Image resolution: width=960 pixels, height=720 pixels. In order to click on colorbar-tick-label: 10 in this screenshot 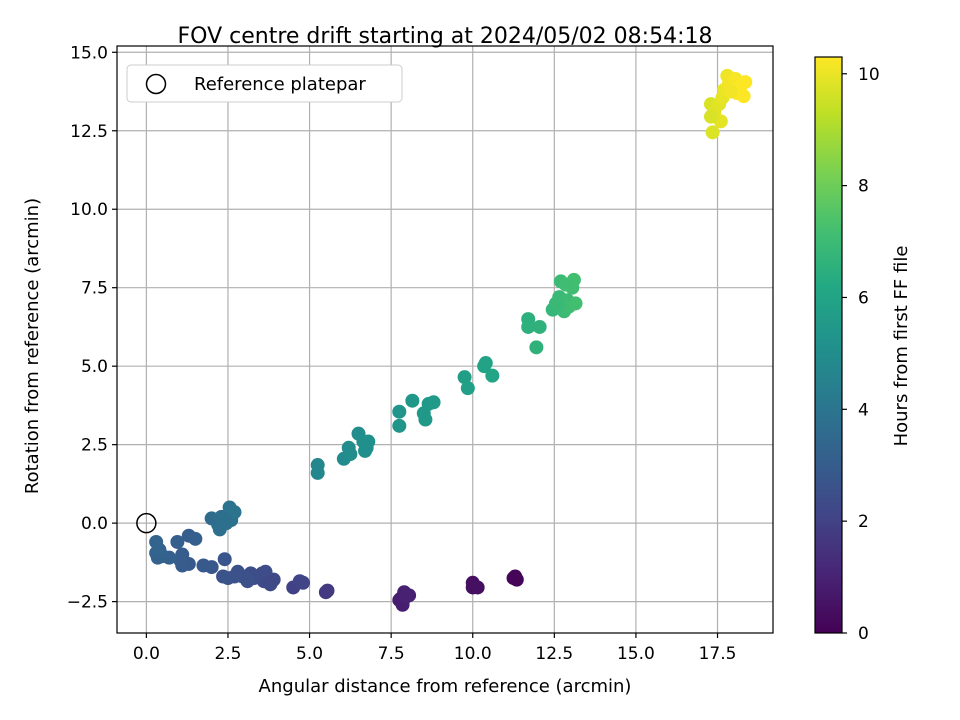, I will do `click(869, 75)`.